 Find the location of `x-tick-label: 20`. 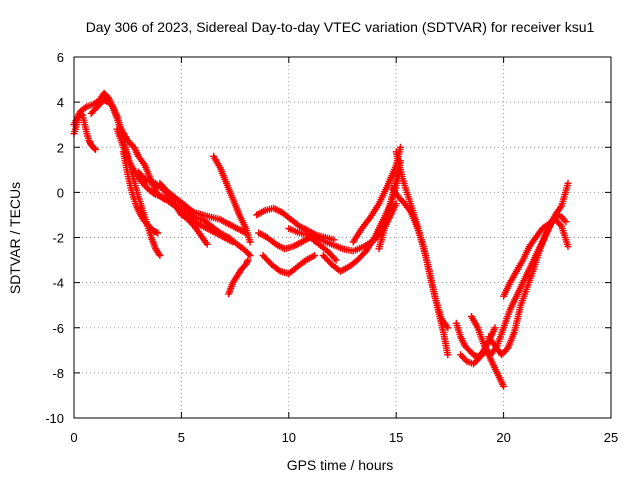

x-tick-label: 20 is located at coordinates (503, 437).